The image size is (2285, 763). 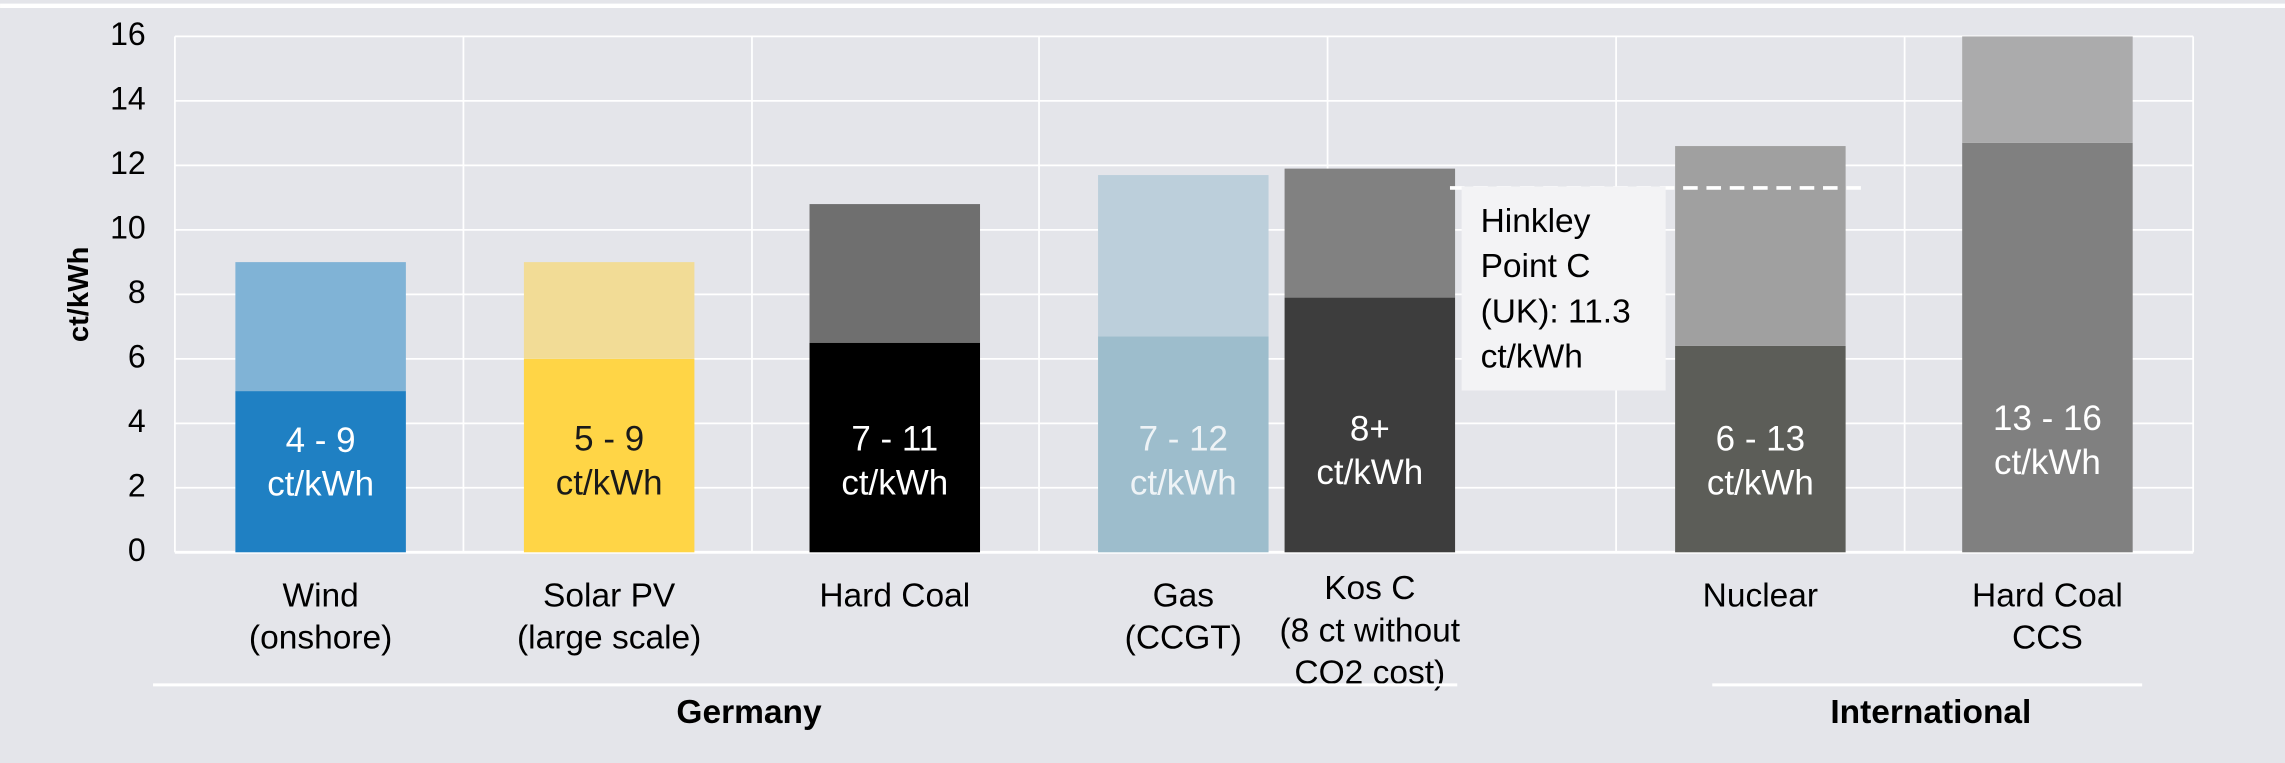 What do you see at coordinates (609, 461) in the screenshot?
I see `bar-label: 5 - 9 ct/kWh` at bounding box center [609, 461].